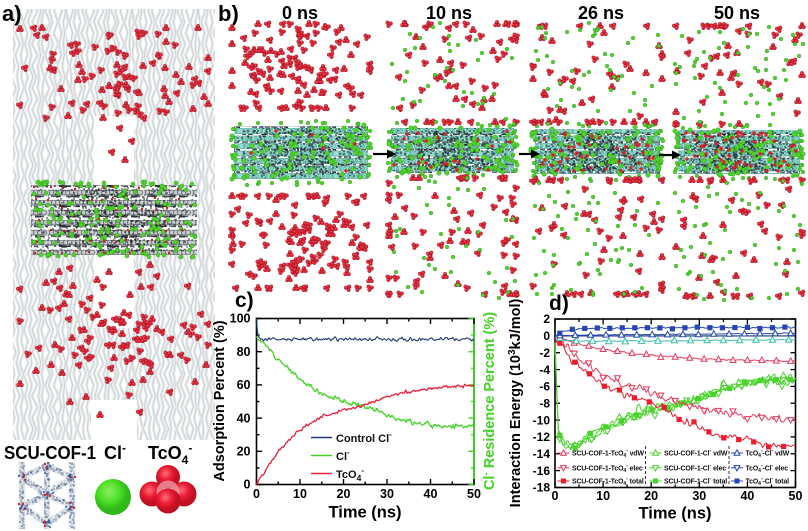 The width and height of the screenshot is (808, 531). Describe the element at coordinates (542, 437) in the screenshot. I see `svg-text: -12` at that location.